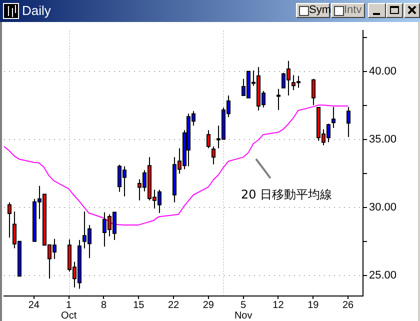 The height and width of the screenshot is (321, 420). What do you see at coordinates (383, 140) in the screenshot?
I see `y-tick-label: 35.00` at bounding box center [383, 140].